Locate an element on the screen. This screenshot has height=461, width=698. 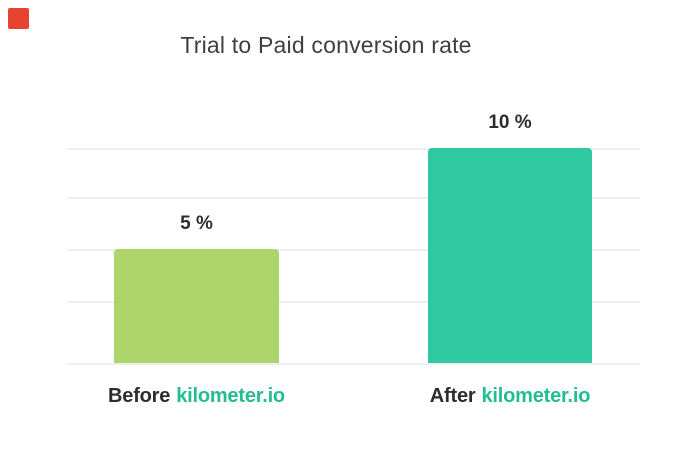
chart-title: Trial to Paid conversion rate is located at coordinates (326, 45).